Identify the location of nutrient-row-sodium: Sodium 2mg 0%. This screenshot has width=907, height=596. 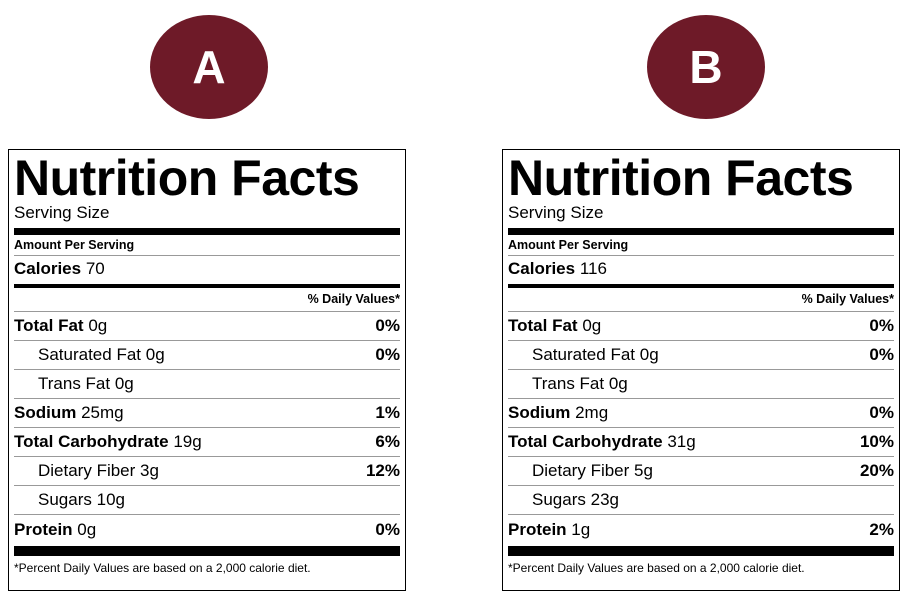
(701, 413).